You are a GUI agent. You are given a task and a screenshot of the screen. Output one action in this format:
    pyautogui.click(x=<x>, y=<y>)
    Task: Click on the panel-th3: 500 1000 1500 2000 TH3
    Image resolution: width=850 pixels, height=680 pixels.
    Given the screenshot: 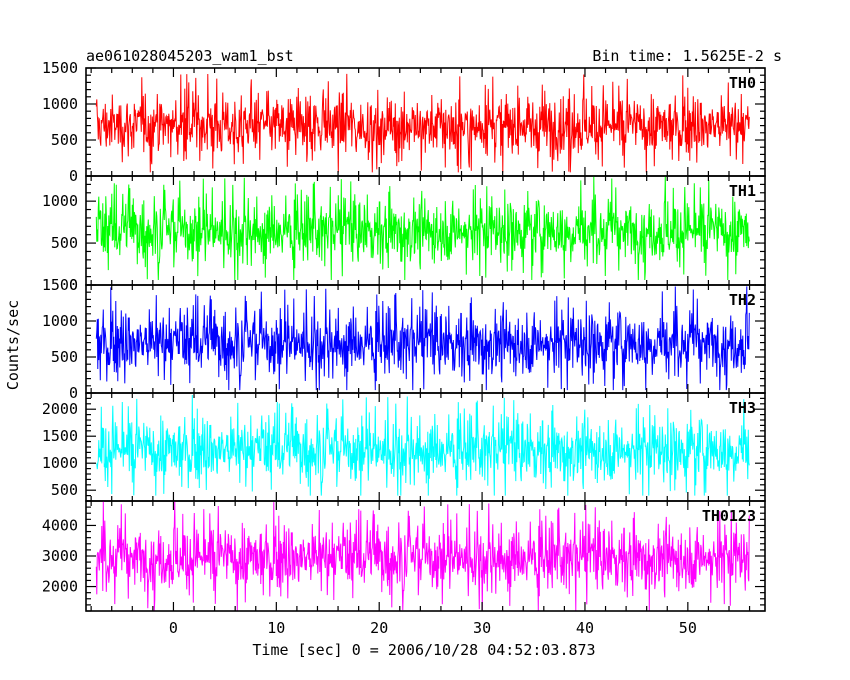 What is the action you would take?
    pyautogui.click(x=404, y=447)
    